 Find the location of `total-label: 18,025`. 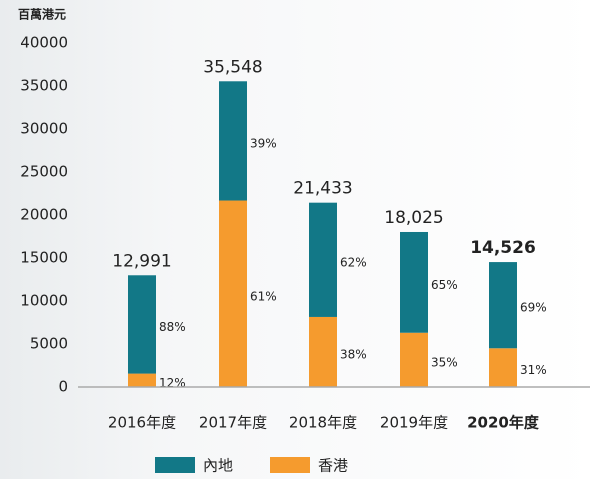

total-label: 18,025 is located at coordinates (413, 218).